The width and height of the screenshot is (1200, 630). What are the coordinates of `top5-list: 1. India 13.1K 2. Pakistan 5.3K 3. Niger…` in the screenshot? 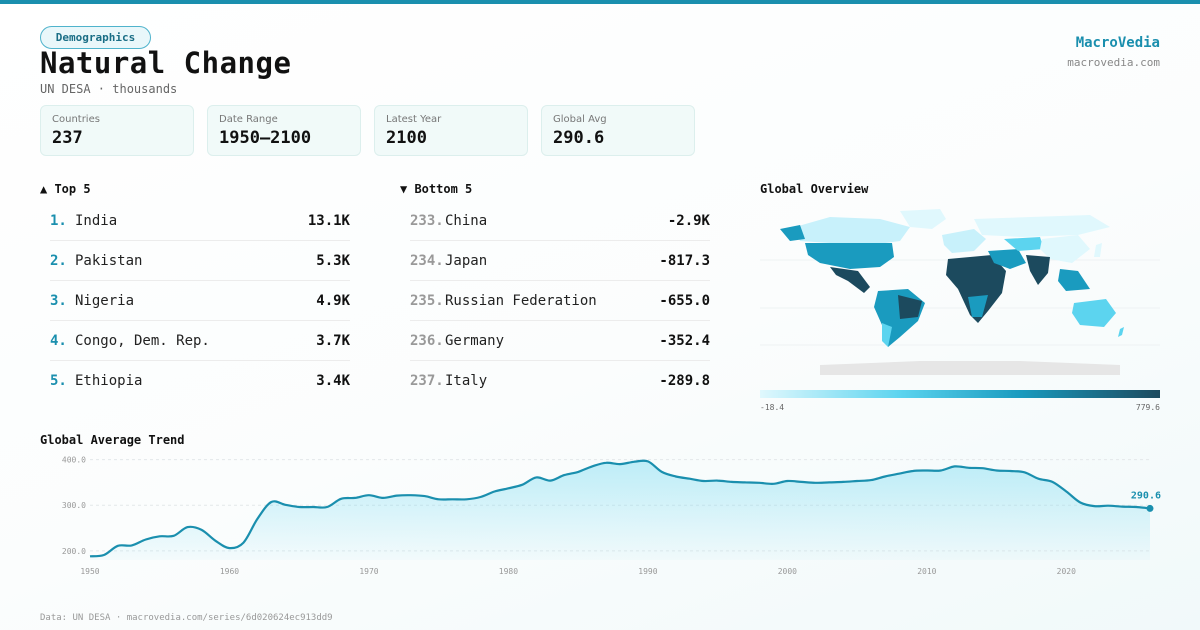 It's located at (200, 301).